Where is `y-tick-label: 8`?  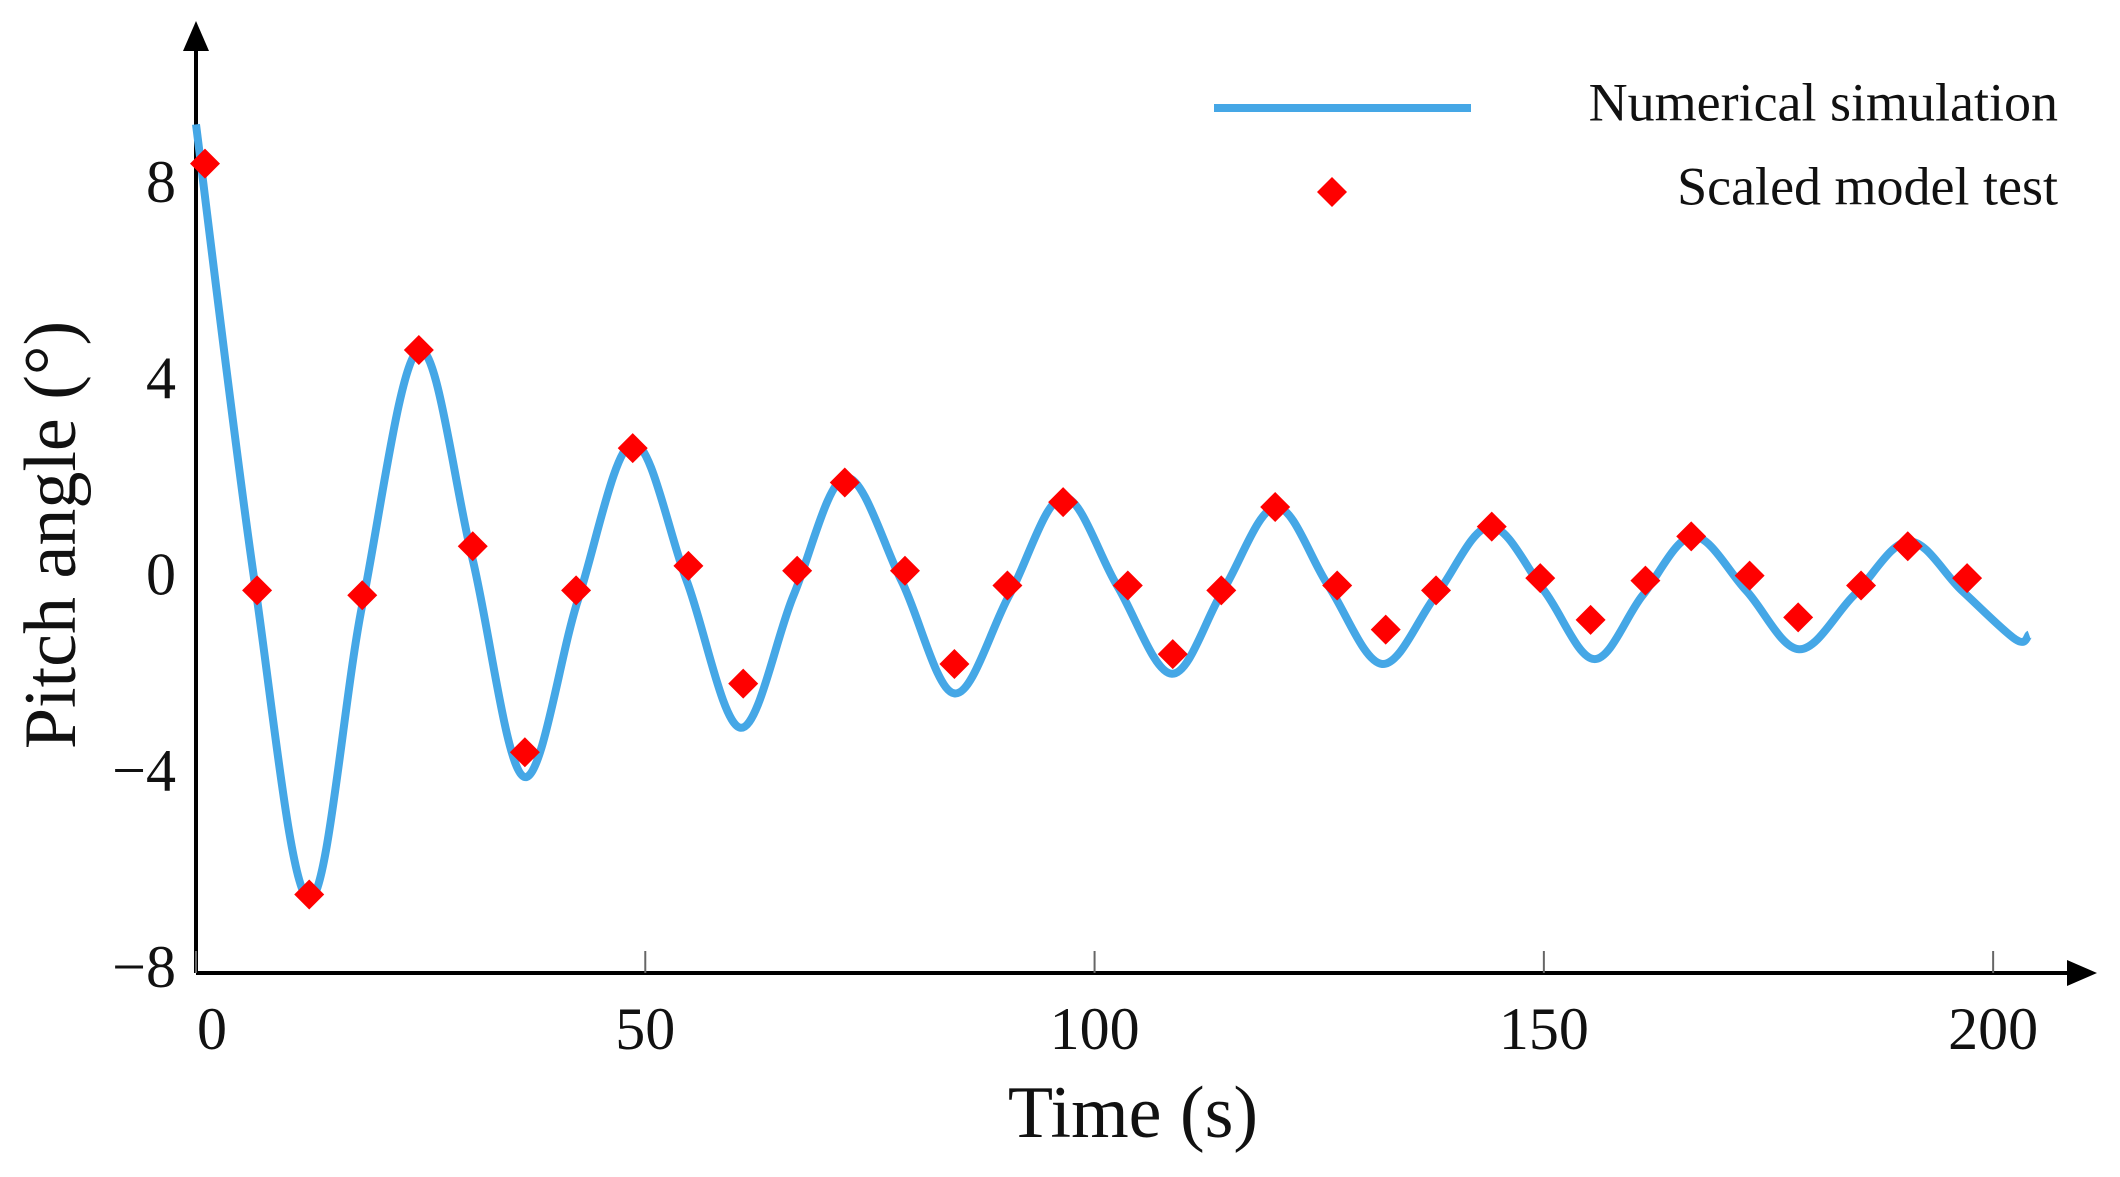 y-tick-label: 8 is located at coordinates (161, 182).